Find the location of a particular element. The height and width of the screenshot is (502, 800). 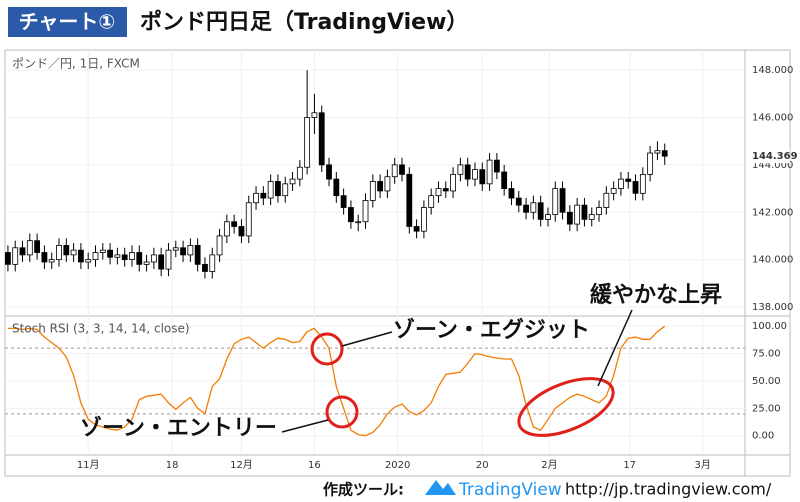

x-tick-label: 18 is located at coordinates (172, 465).